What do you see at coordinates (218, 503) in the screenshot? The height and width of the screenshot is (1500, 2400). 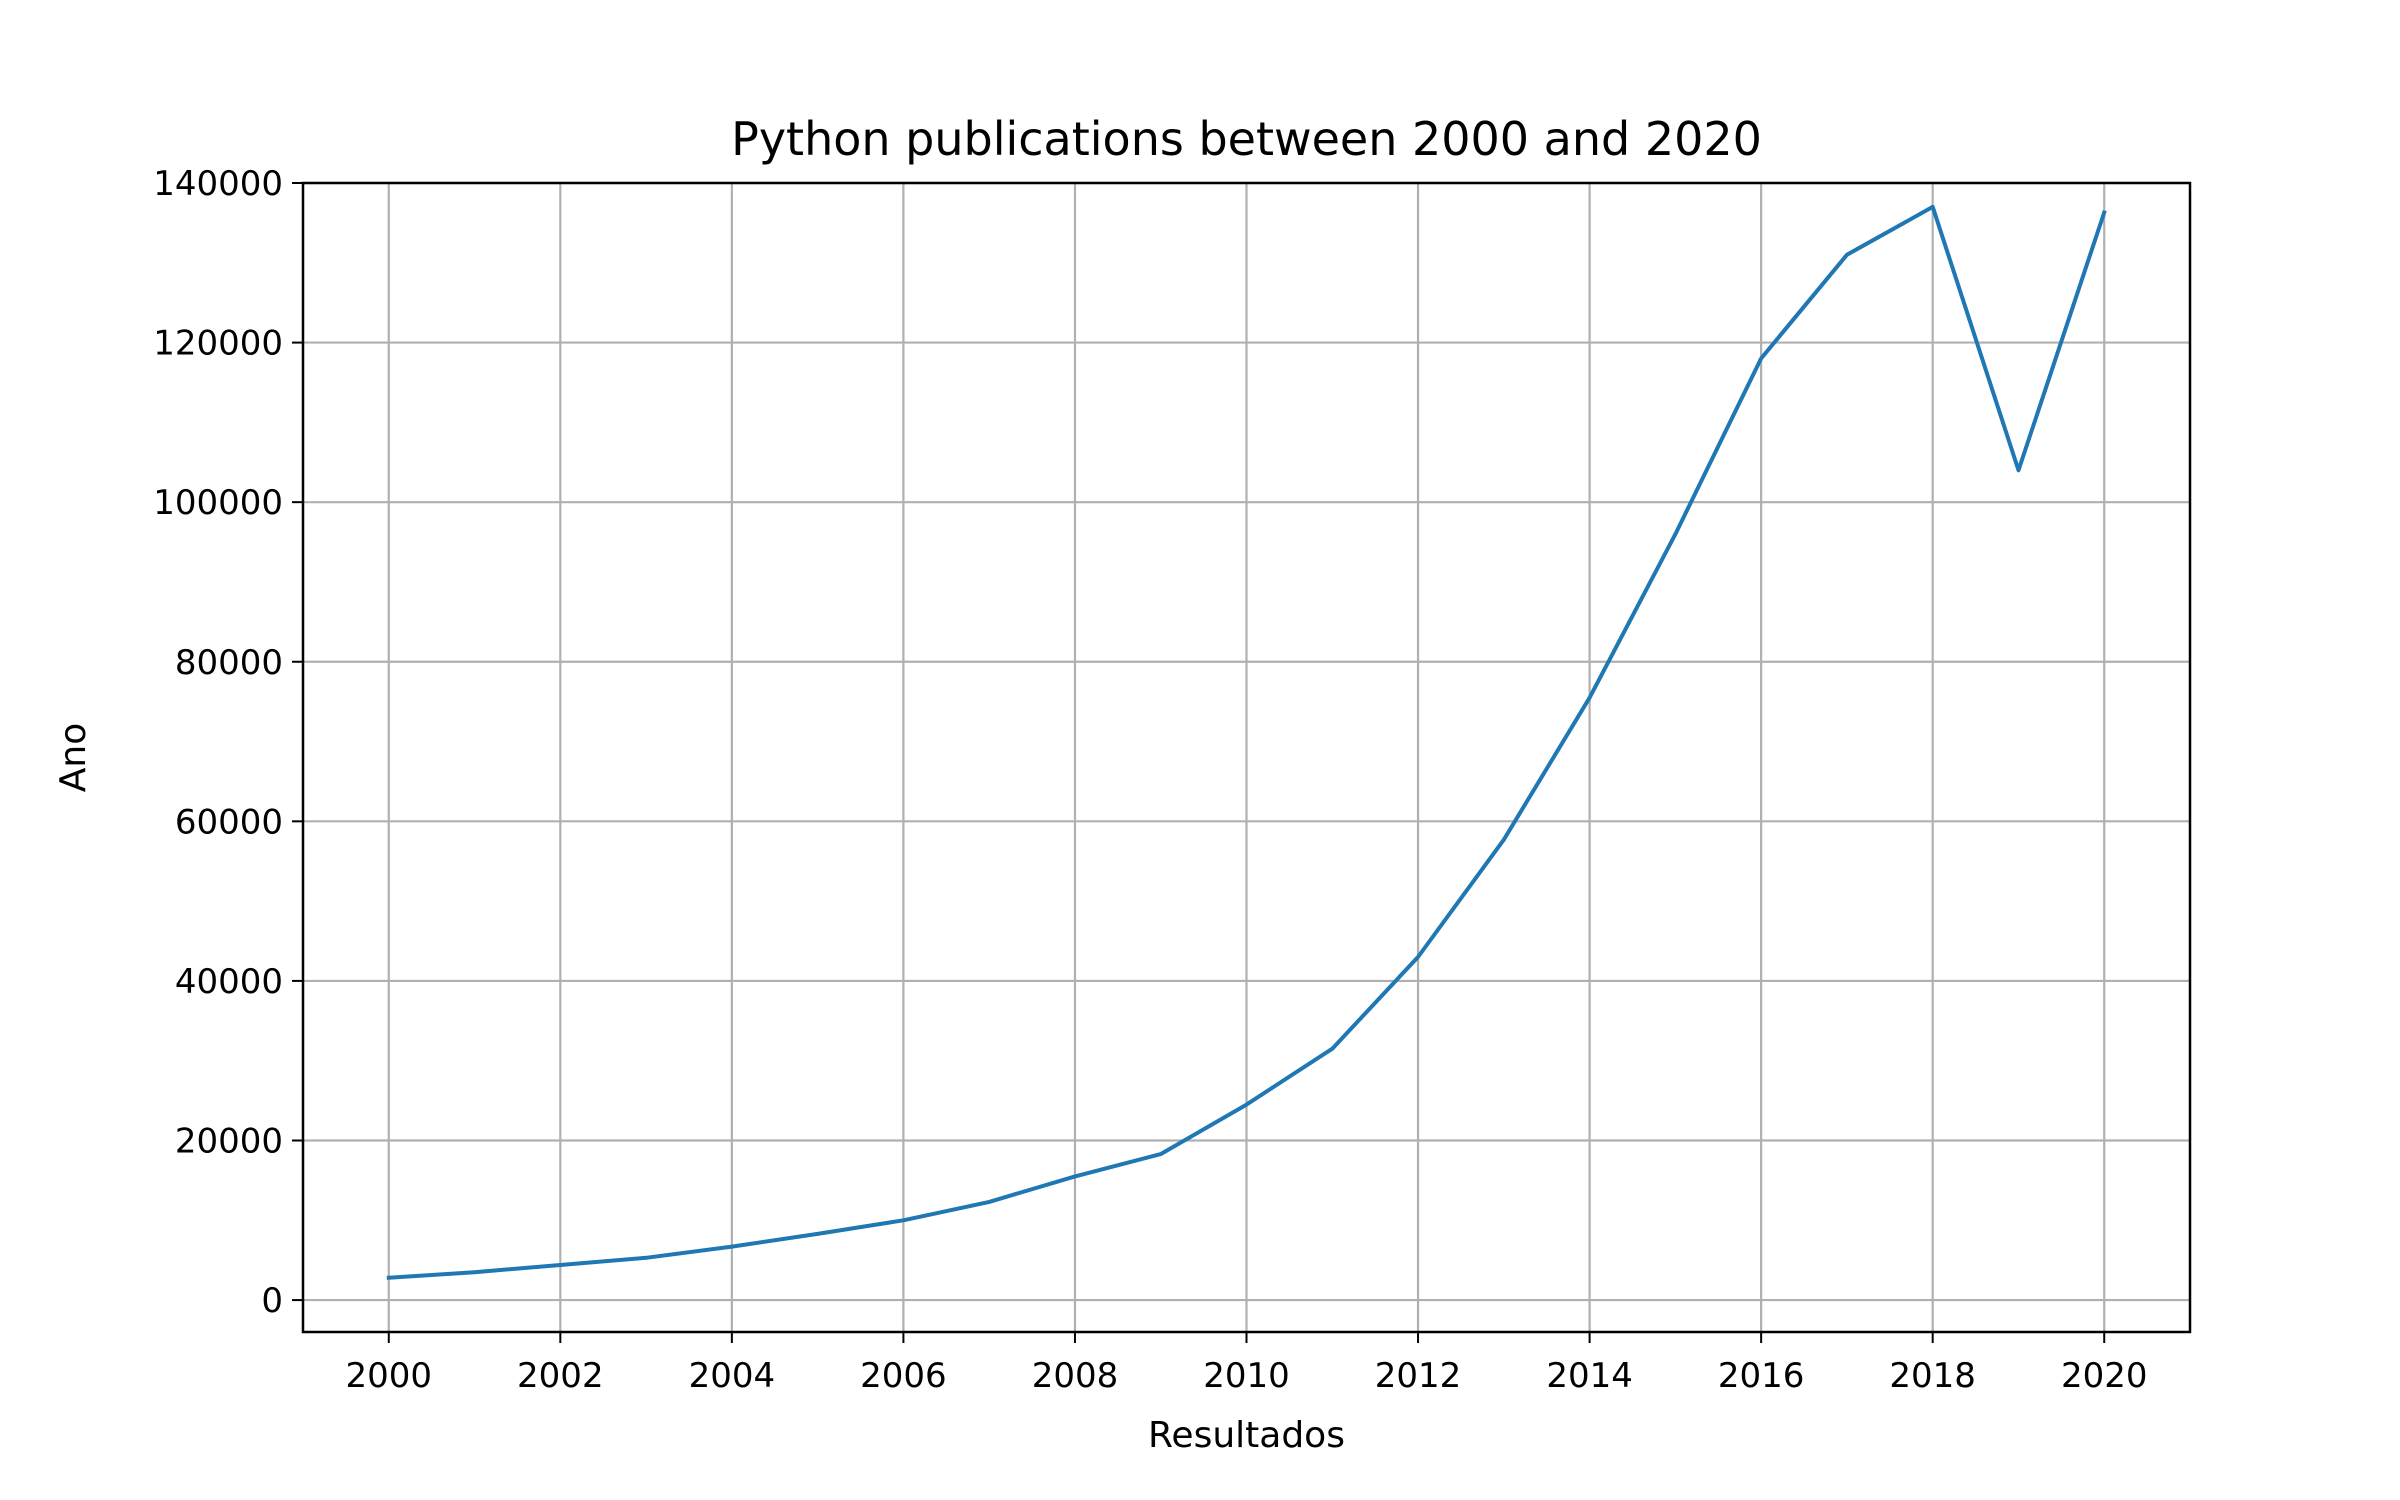 I see `y-tick-label: 100000` at bounding box center [218, 503].